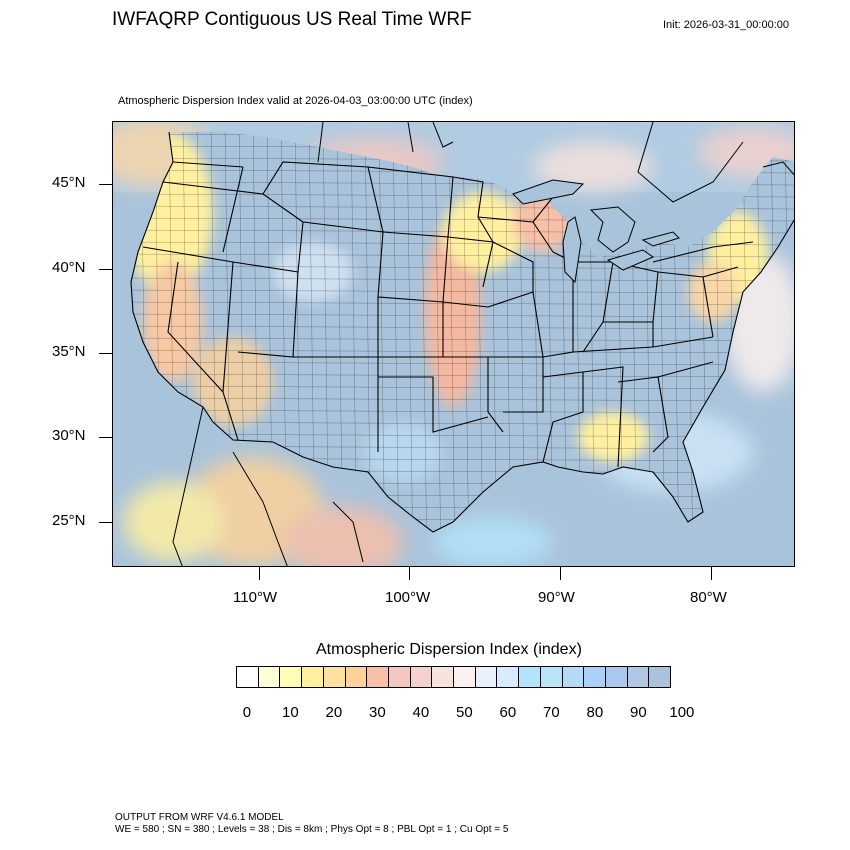  I want to click on lat-label-35: 35°N, so click(69, 351).